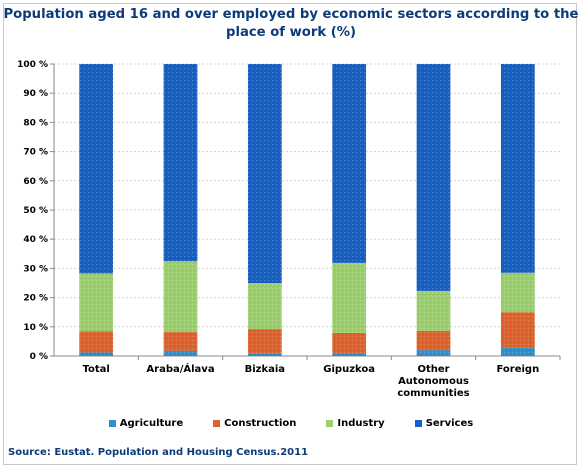  What do you see at coordinates (361, 423) in the screenshot?
I see `legend-label: Industry` at bounding box center [361, 423].